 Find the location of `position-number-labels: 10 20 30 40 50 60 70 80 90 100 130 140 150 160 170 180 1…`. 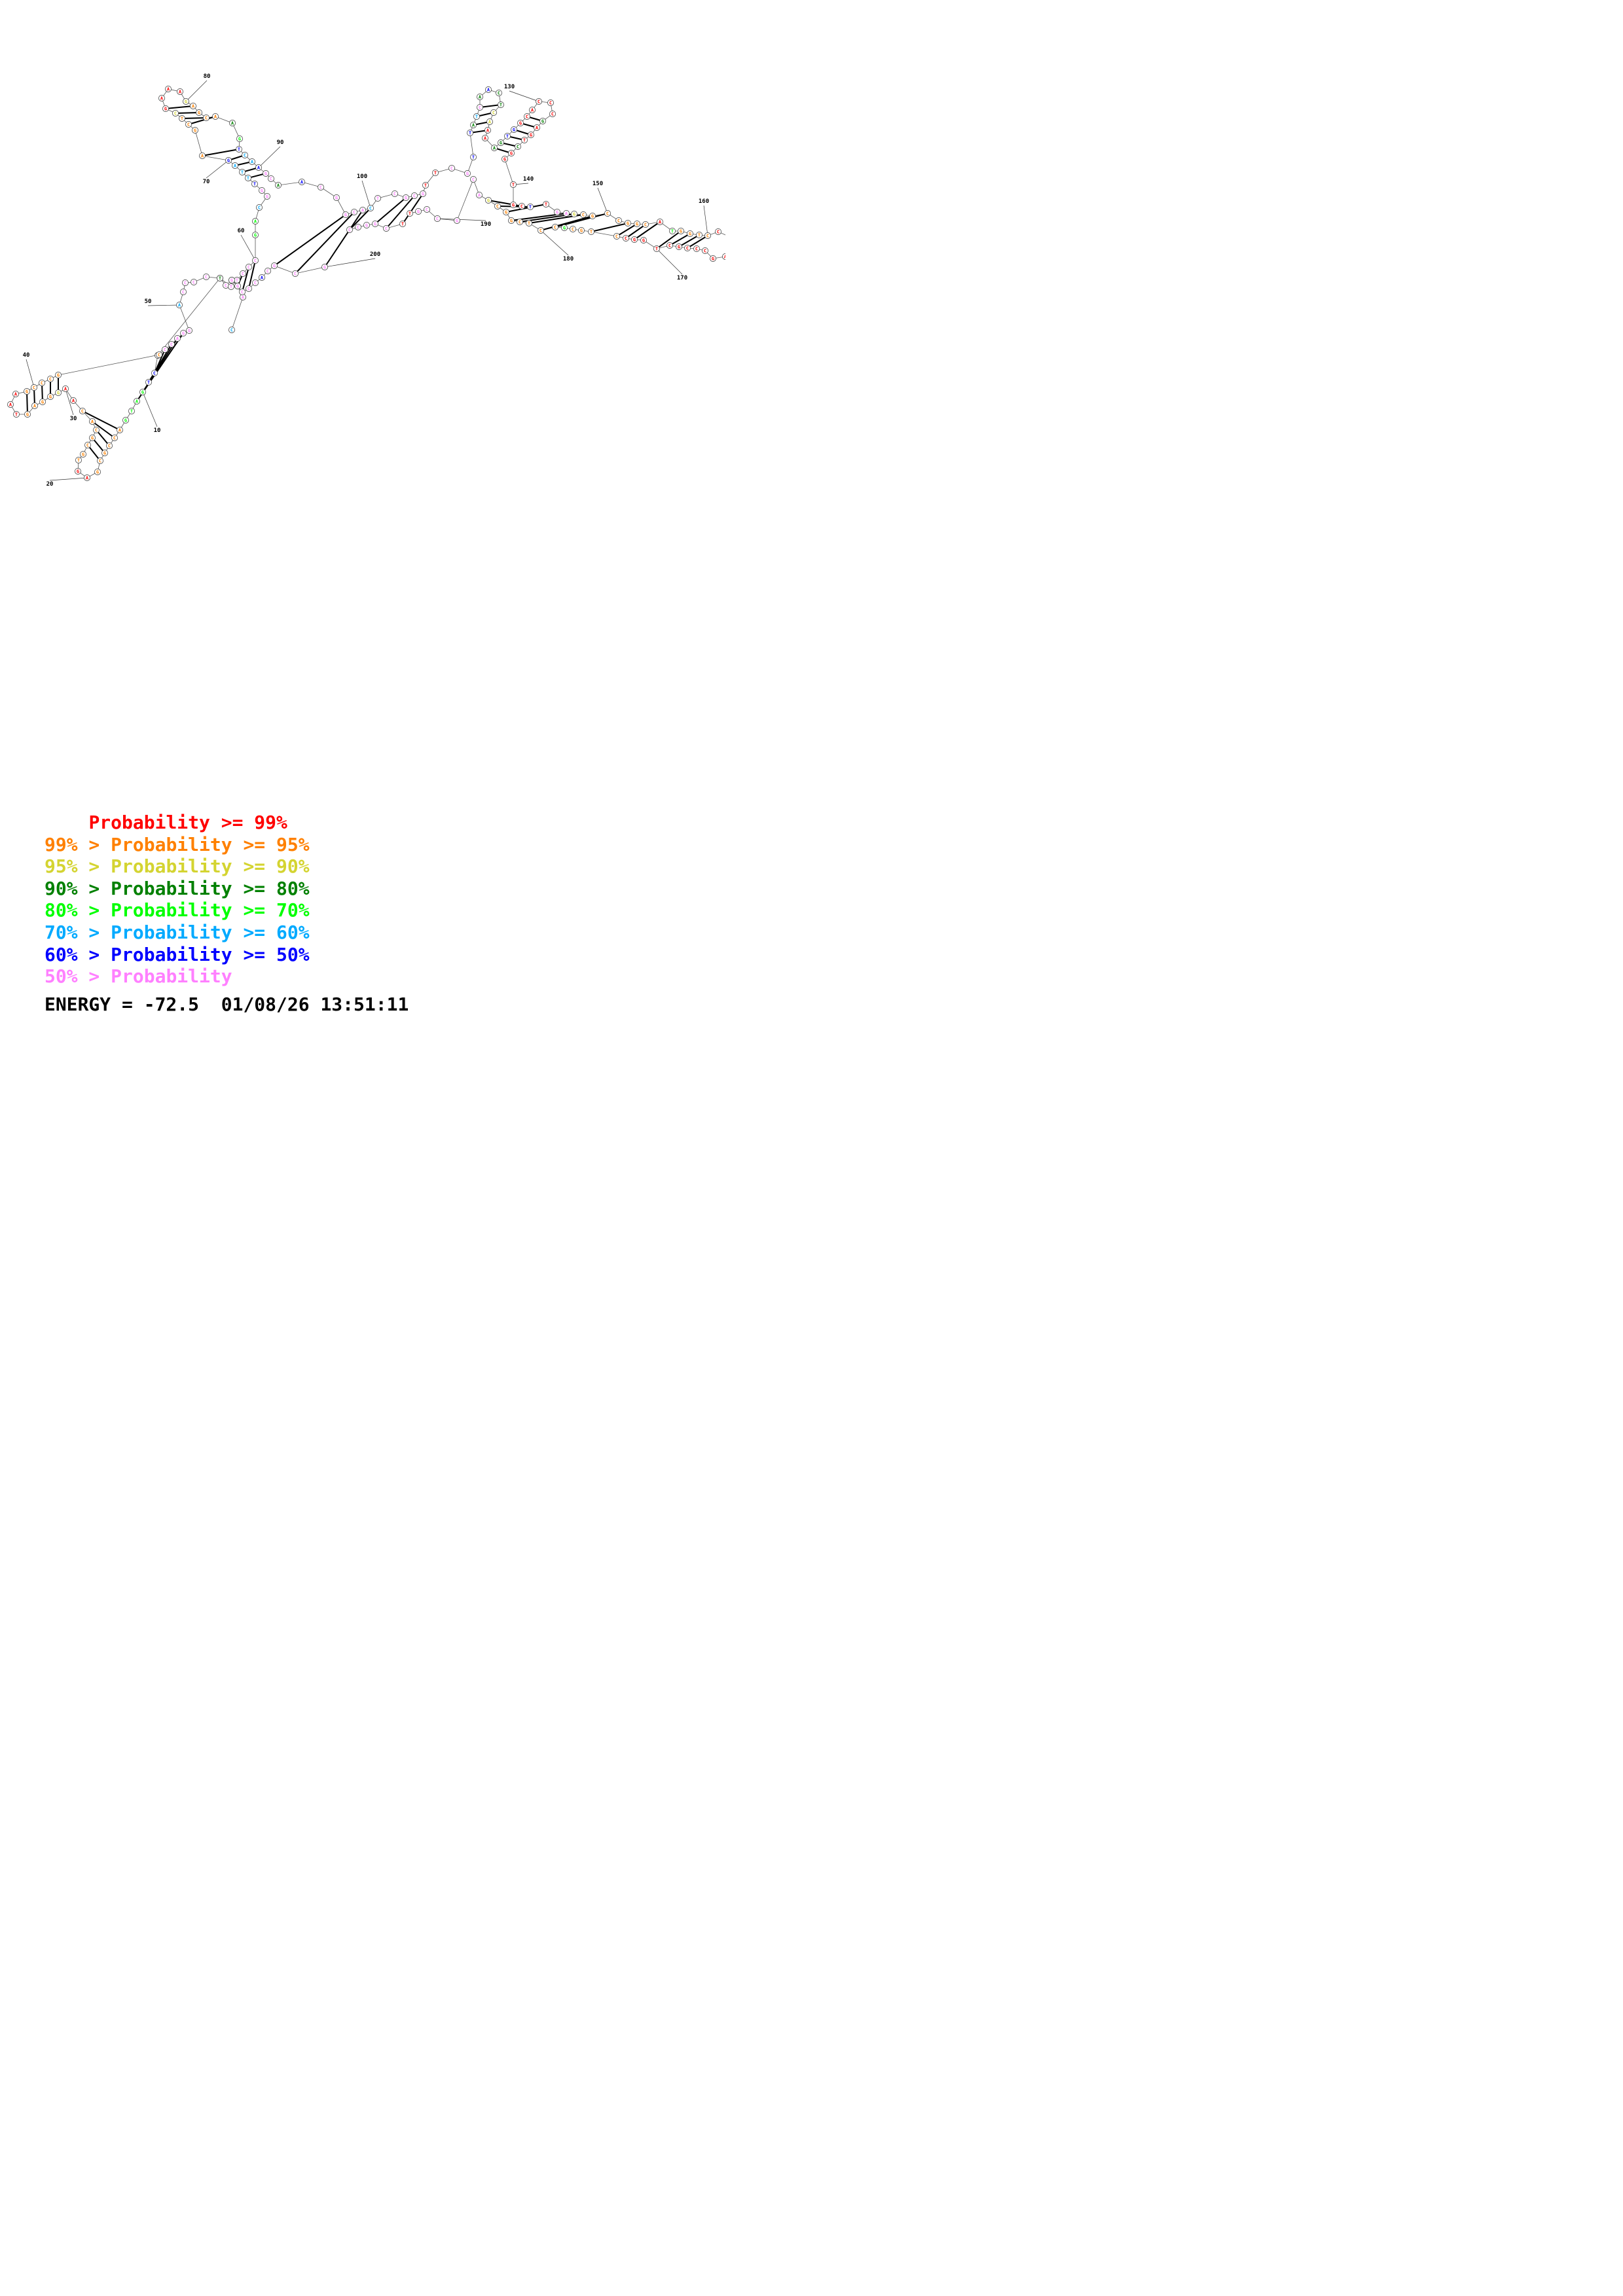

position-number-labels: 10 20 30 40 50 60 70 80 90 100 130 140 150 160 170 180 1… is located at coordinates (366, 280).